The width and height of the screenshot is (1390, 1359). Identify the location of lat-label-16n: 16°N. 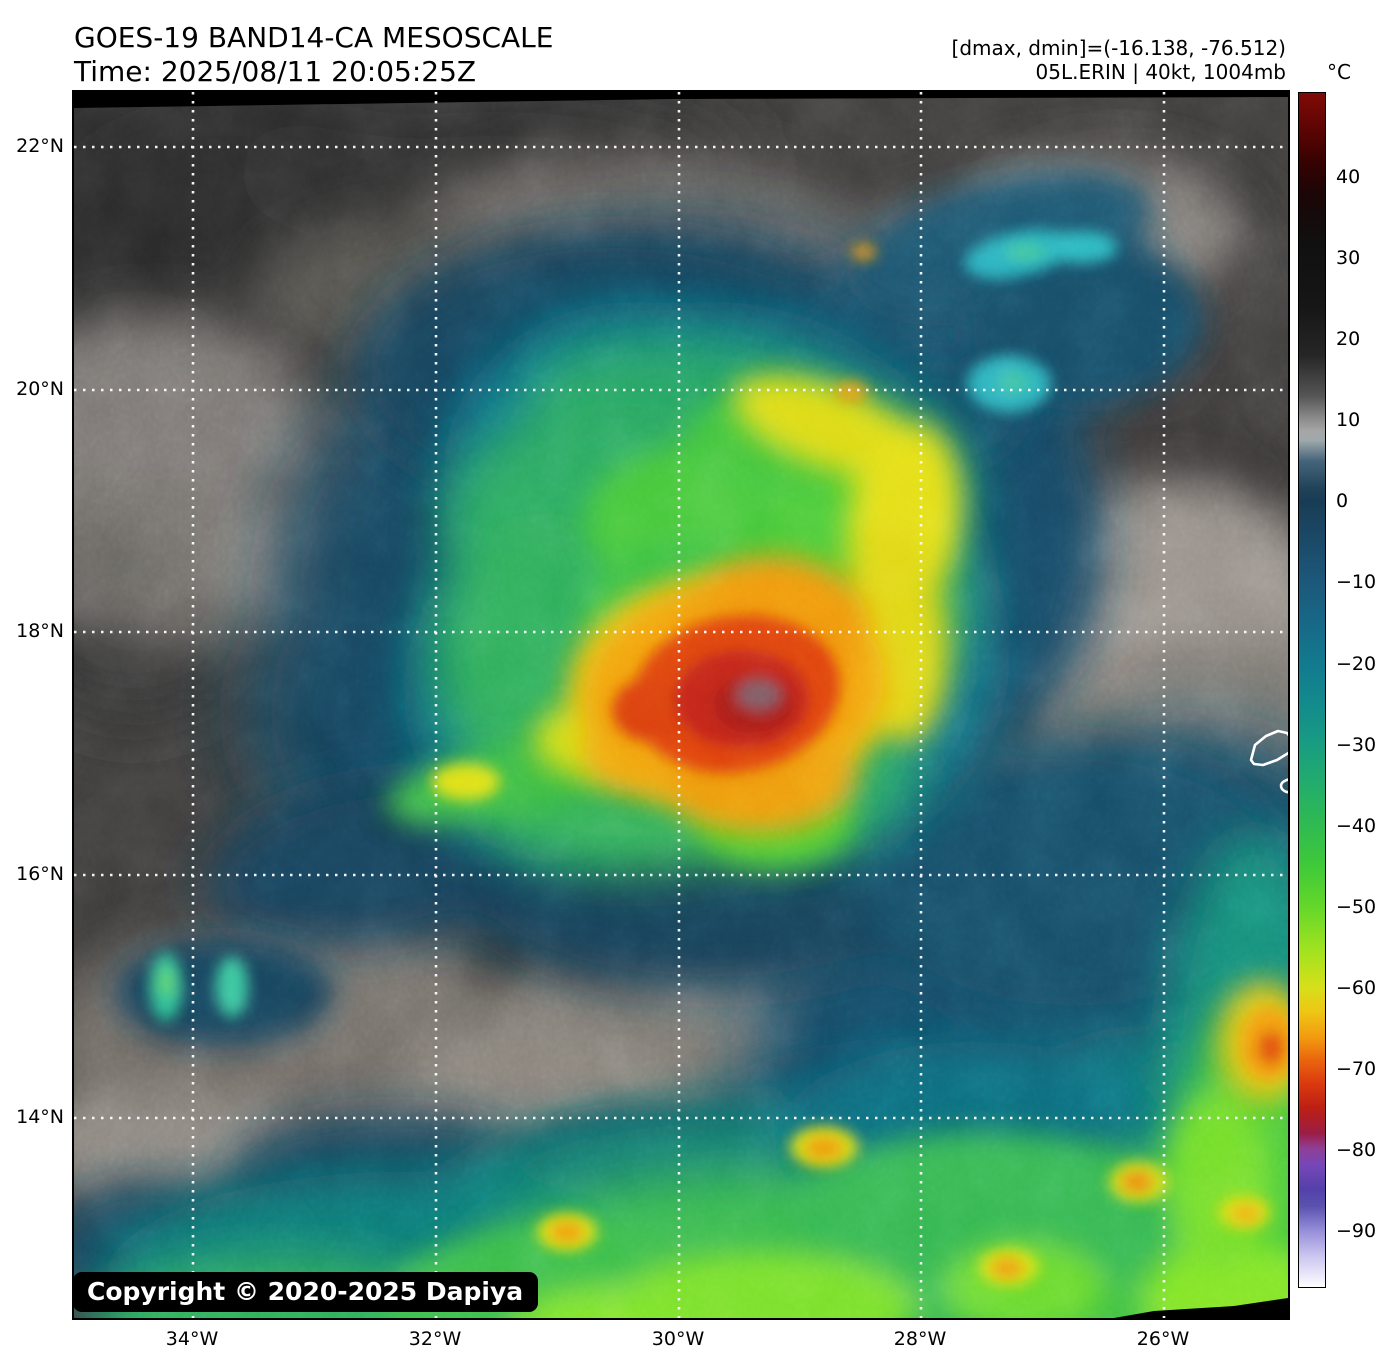
(40, 874).